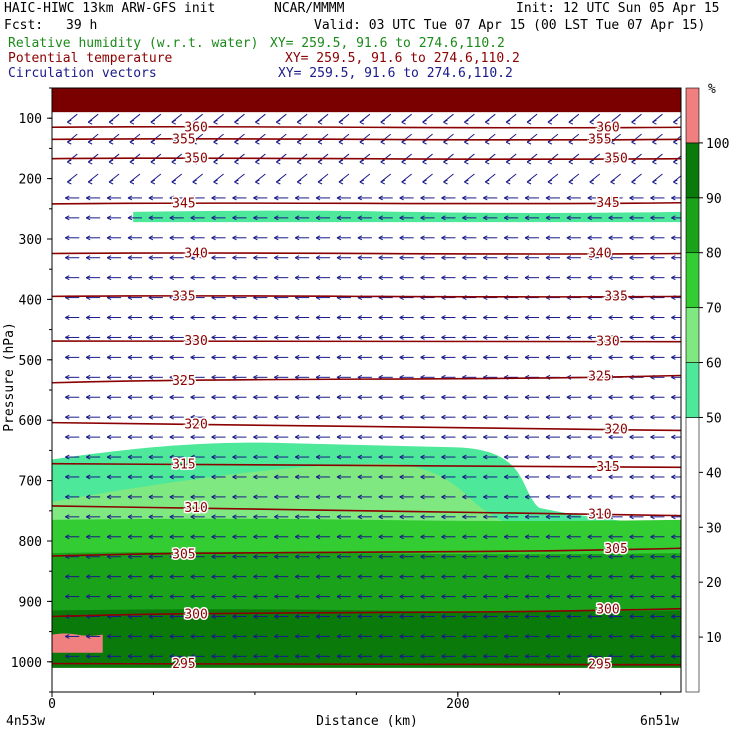 The image size is (740, 740). Describe the element at coordinates (183, 664) in the screenshot. I see `theta-label: 295` at that location.